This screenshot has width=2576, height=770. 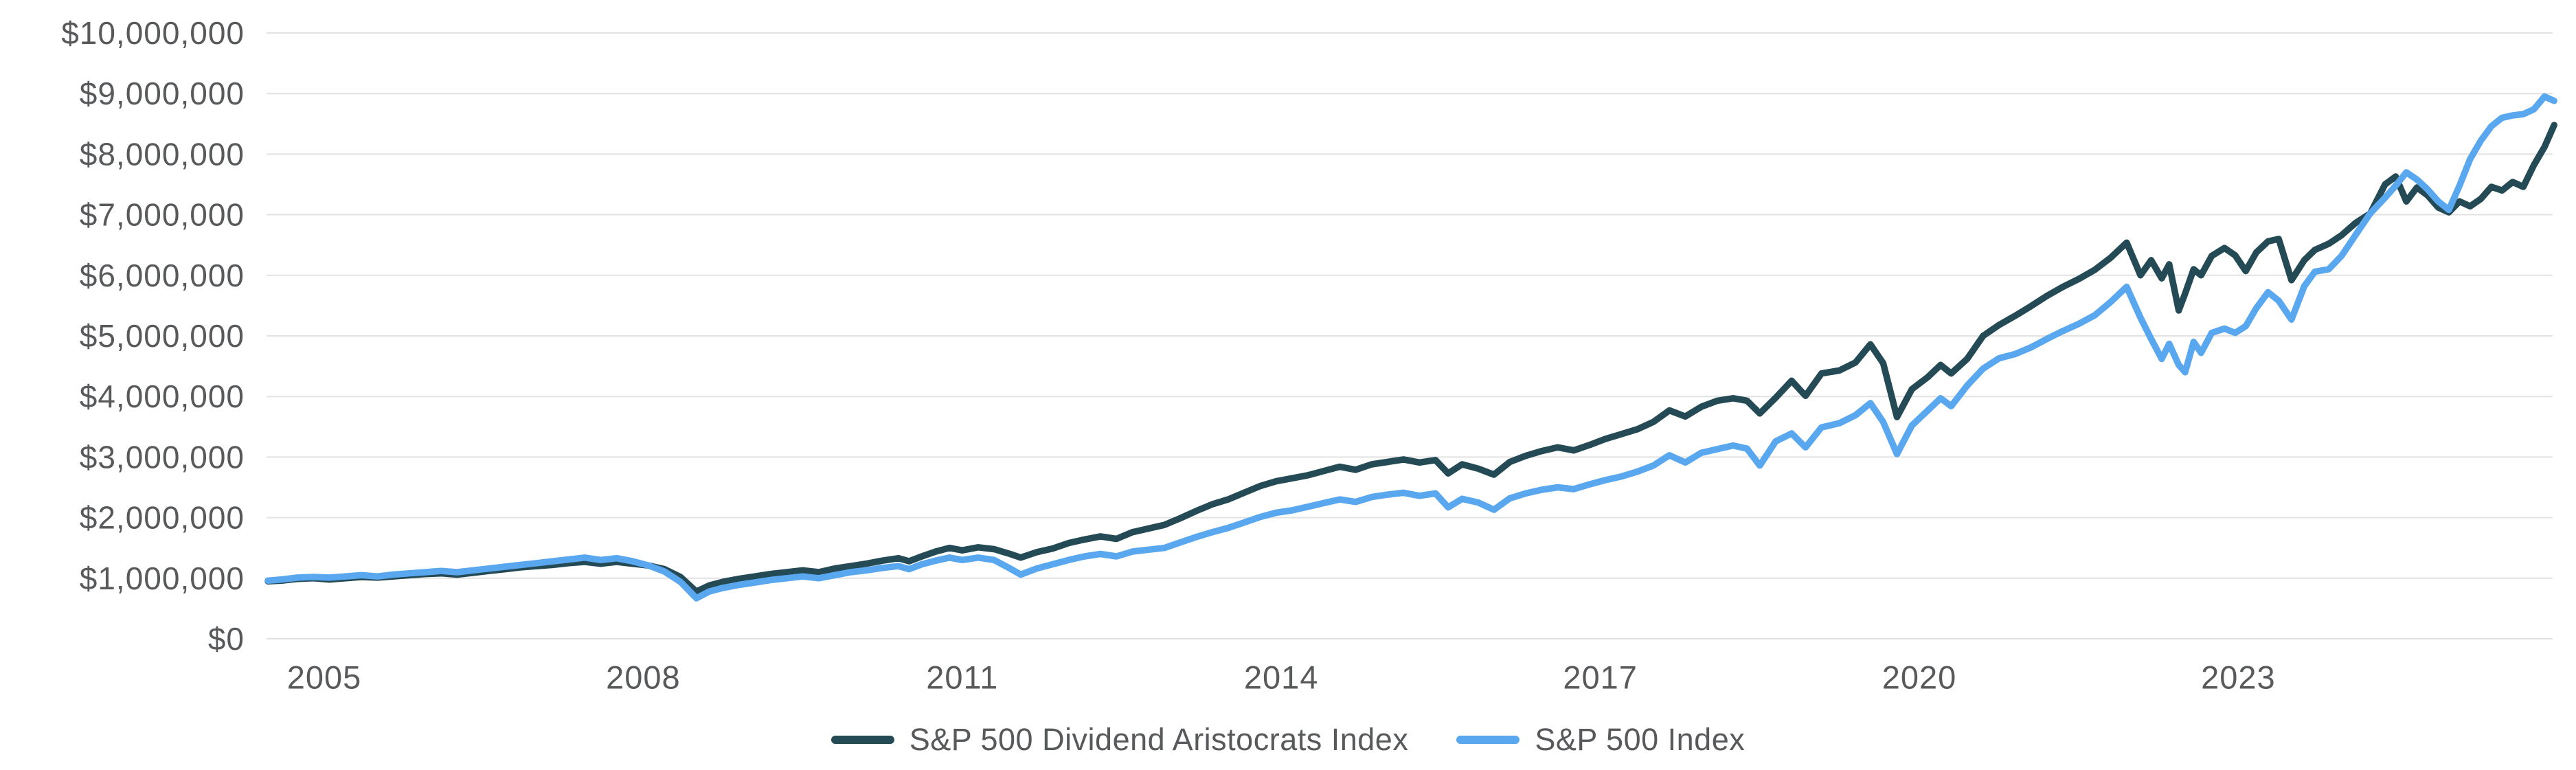 What do you see at coordinates (643, 678) in the screenshot?
I see `x-tick-label: 2008` at bounding box center [643, 678].